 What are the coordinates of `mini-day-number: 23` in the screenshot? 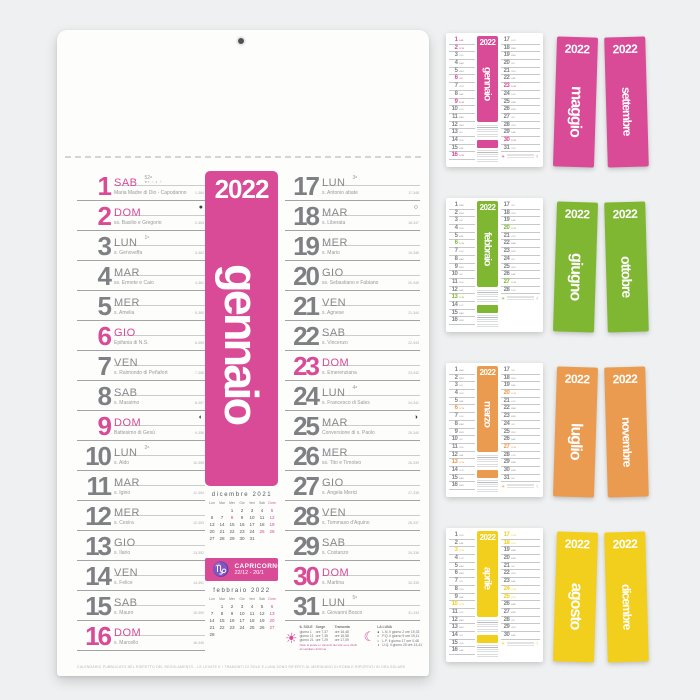 It's located at (506, 251).